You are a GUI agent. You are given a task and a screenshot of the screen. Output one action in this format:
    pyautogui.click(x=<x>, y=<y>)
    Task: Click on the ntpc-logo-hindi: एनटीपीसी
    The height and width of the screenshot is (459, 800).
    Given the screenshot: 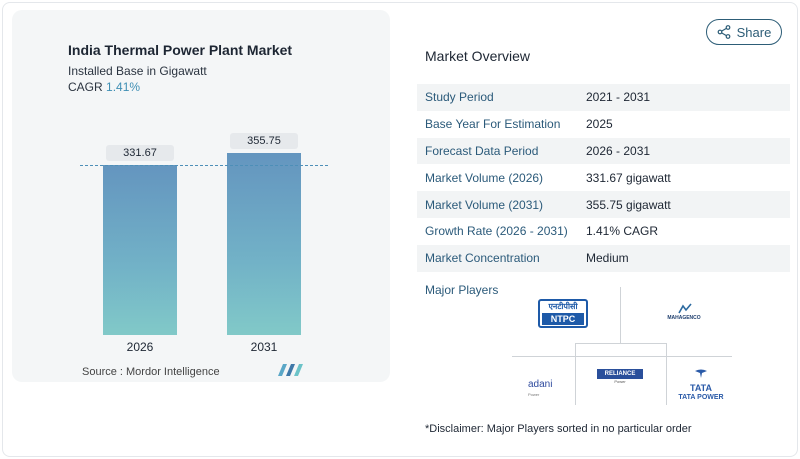 What is the action you would take?
    pyautogui.click(x=563, y=306)
    